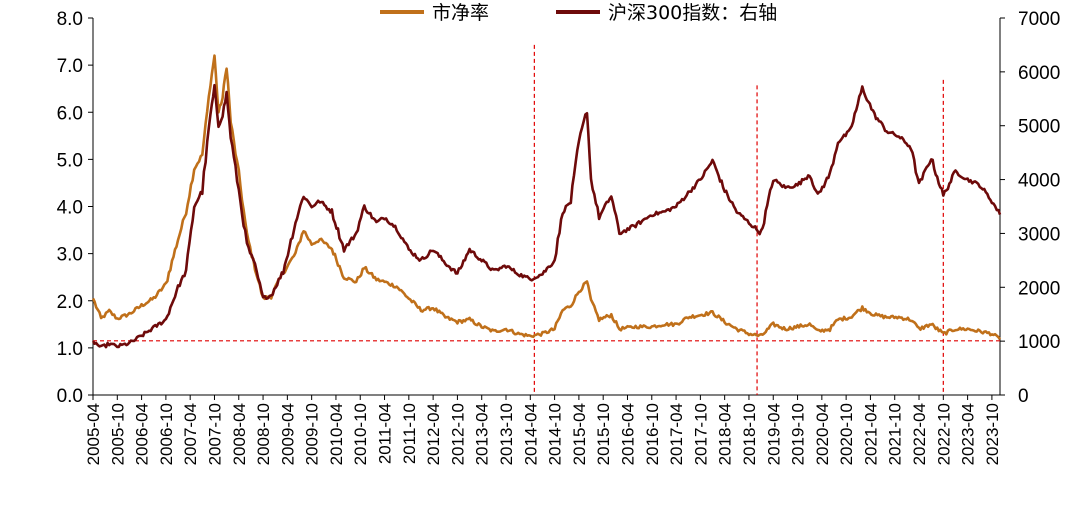 This screenshot has height=505, width=1080. Describe the element at coordinates (360, 434) in the screenshot. I see `x-tick-label: 2010-10` at that location.